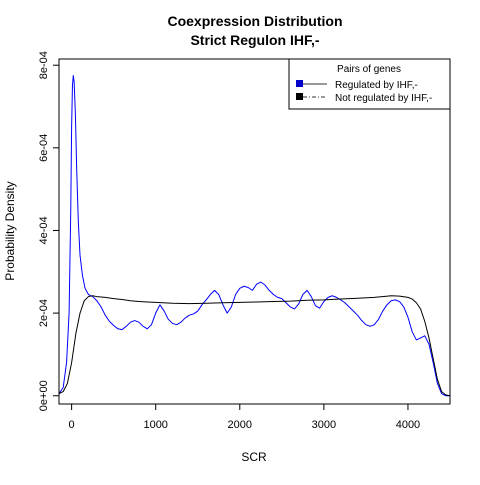  What do you see at coordinates (254, 21) in the screenshot?
I see `chart-title: Coexpression Distribution` at bounding box center [254, 21].